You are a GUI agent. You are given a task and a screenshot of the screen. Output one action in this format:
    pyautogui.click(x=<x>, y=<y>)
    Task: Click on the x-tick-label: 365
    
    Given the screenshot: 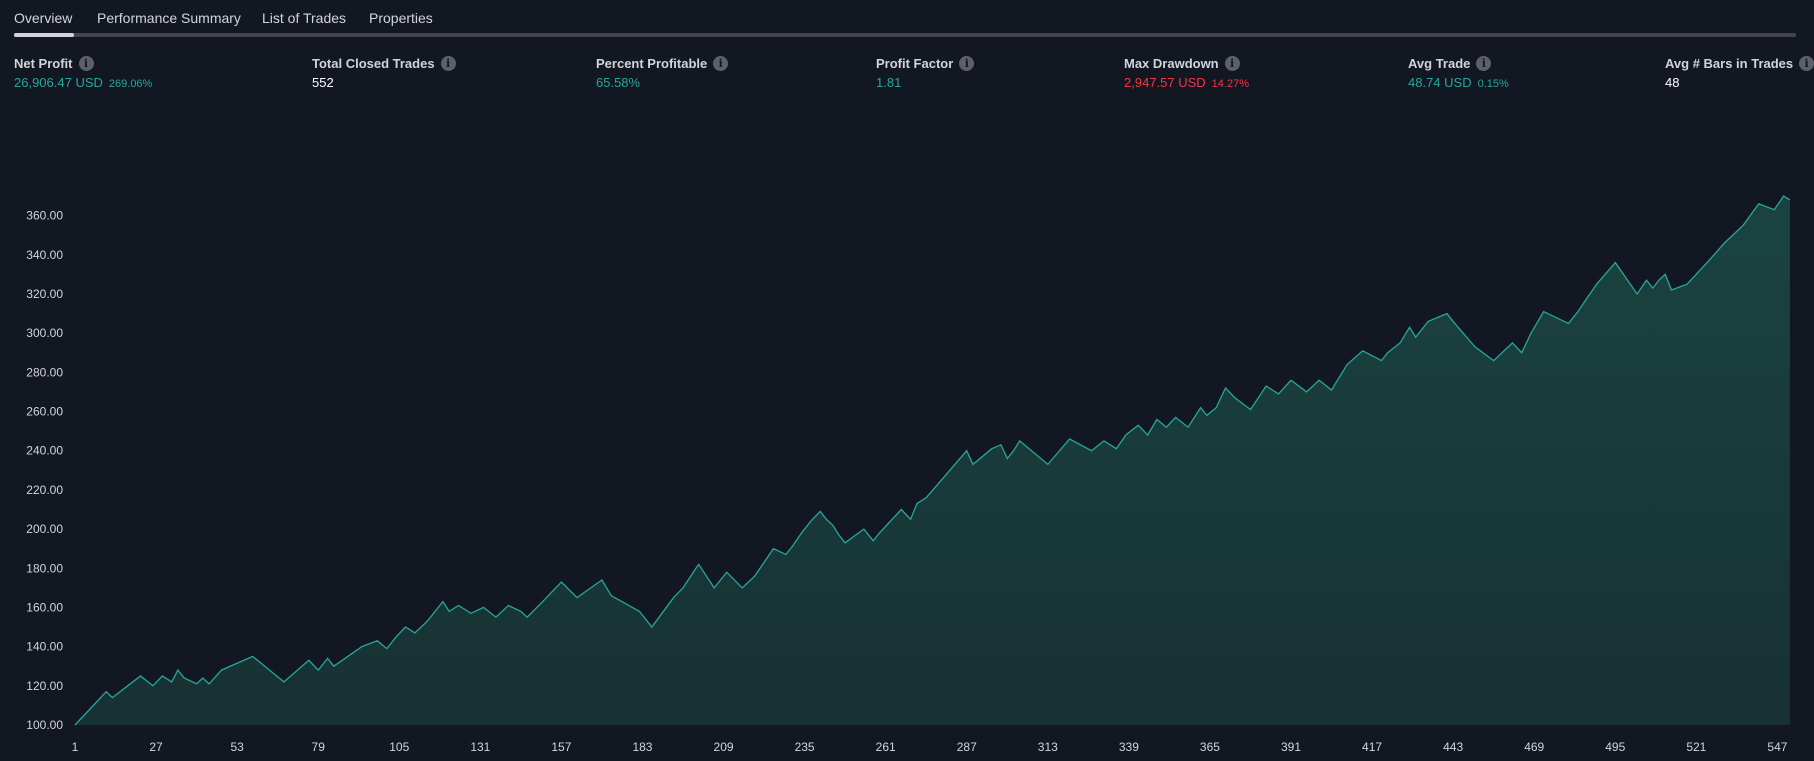 What is the action you would take?
    pyautogui.click(x=1210, y=747)
    